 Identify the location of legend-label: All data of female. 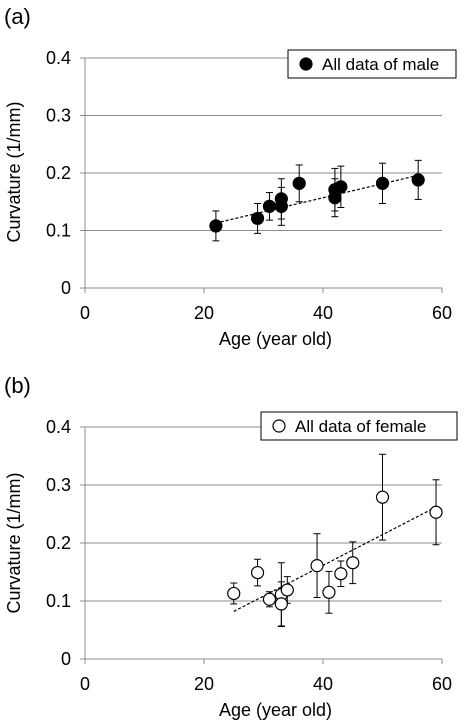
(360, 426).